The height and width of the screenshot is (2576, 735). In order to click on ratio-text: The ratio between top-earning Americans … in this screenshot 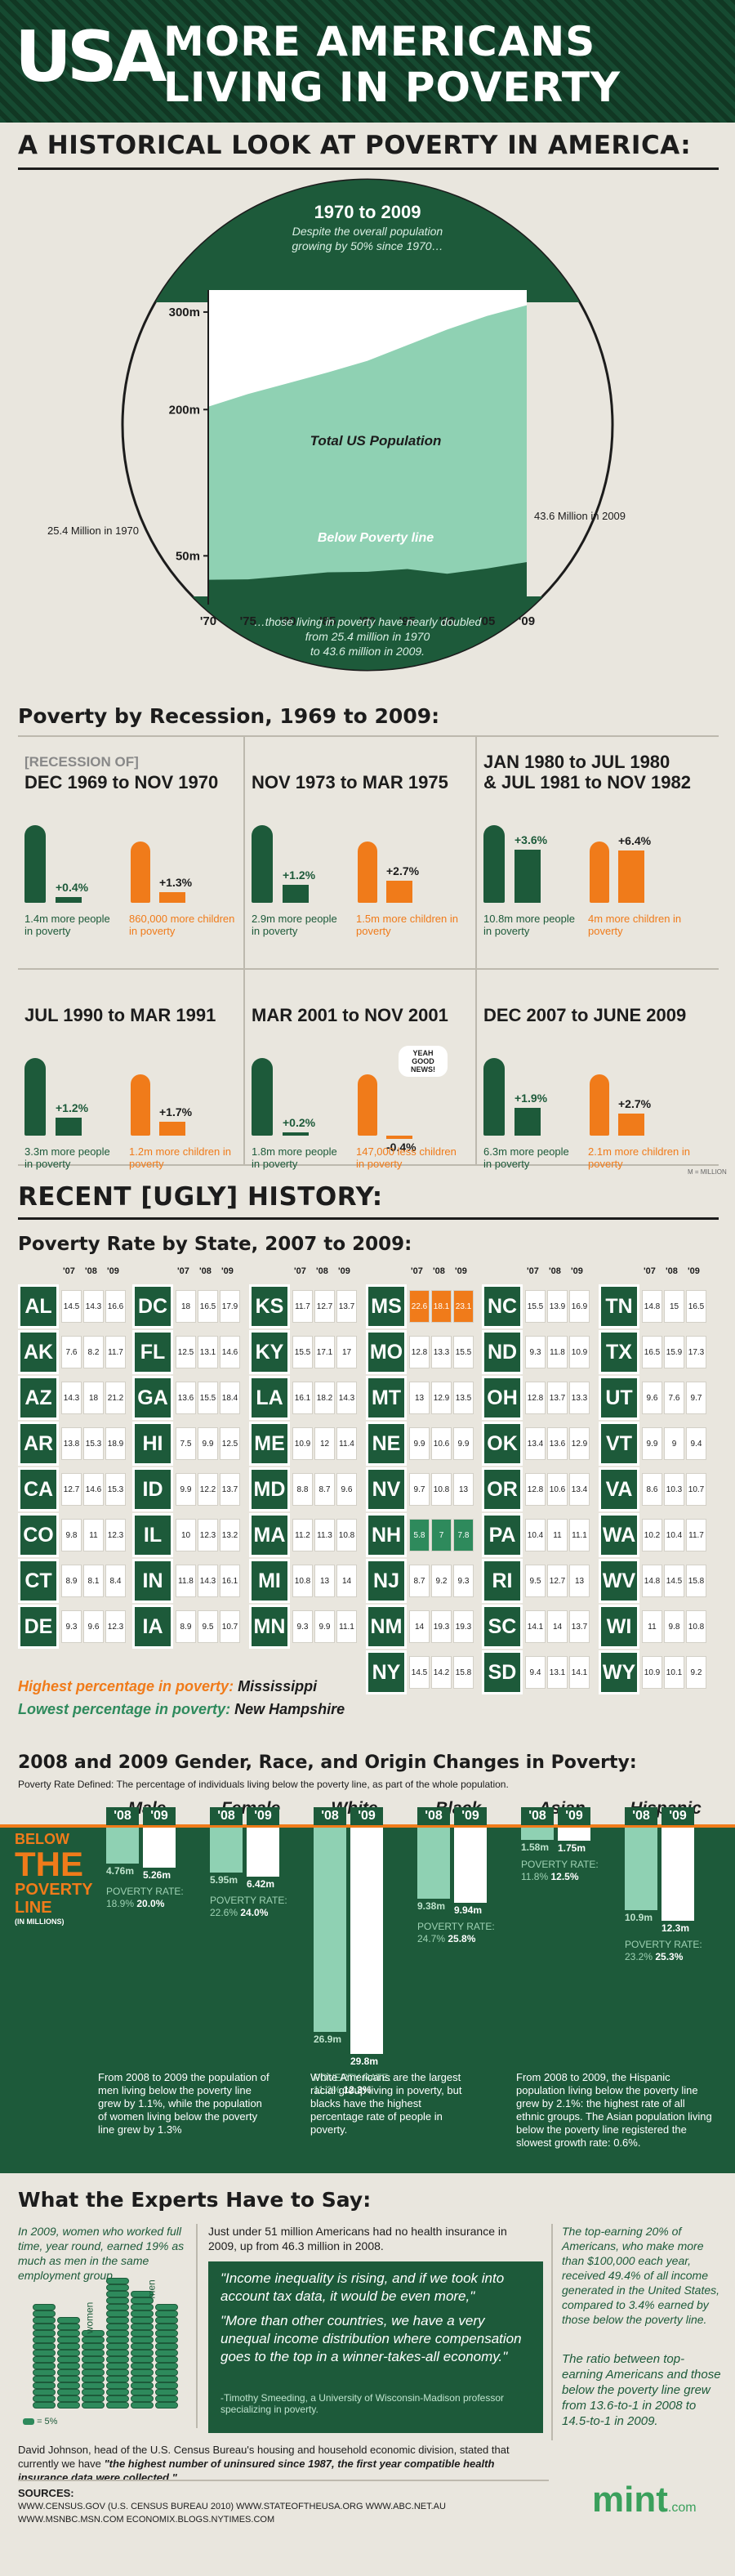, I will do `click(641, 2390)`.